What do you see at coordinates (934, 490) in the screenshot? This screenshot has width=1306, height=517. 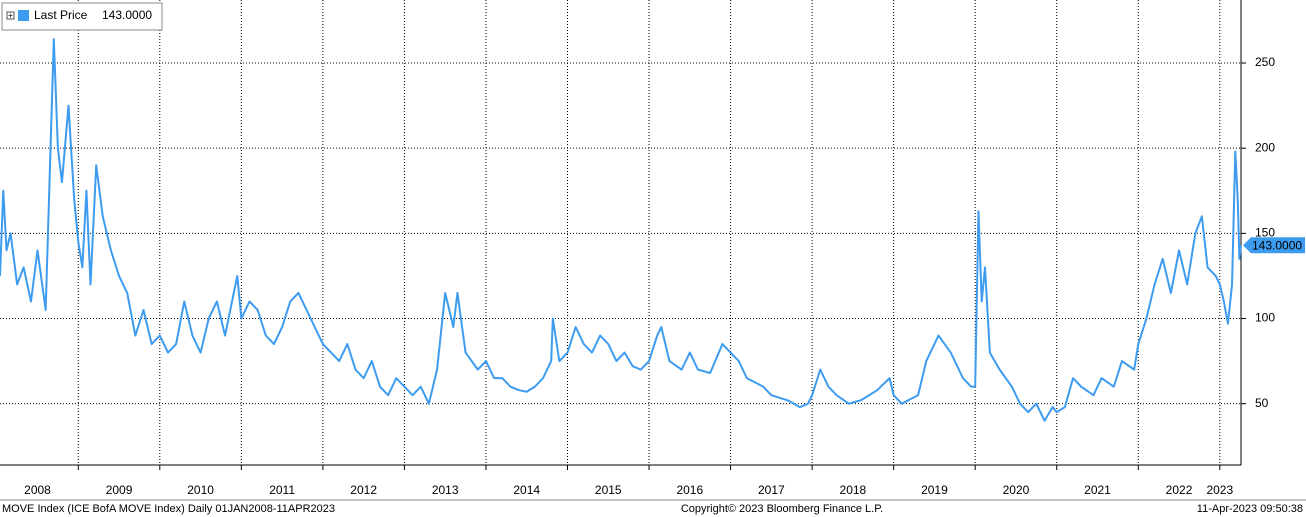 I see `x-tick-label: 2019` at bounding box center [934, 490].